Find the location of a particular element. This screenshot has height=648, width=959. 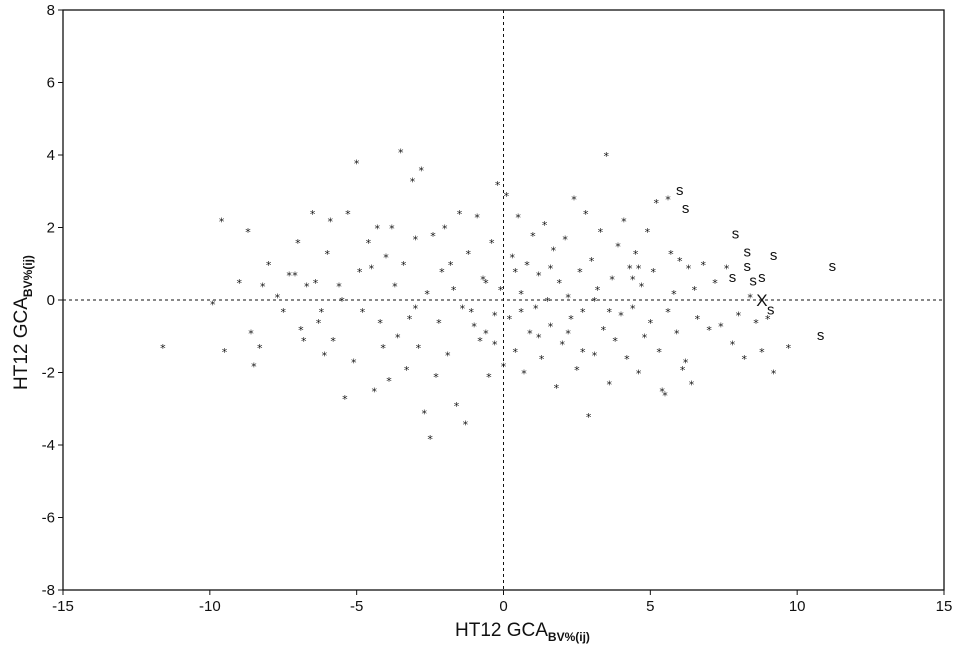

x-tick-label: 15 is located at coordinates (944, 606).